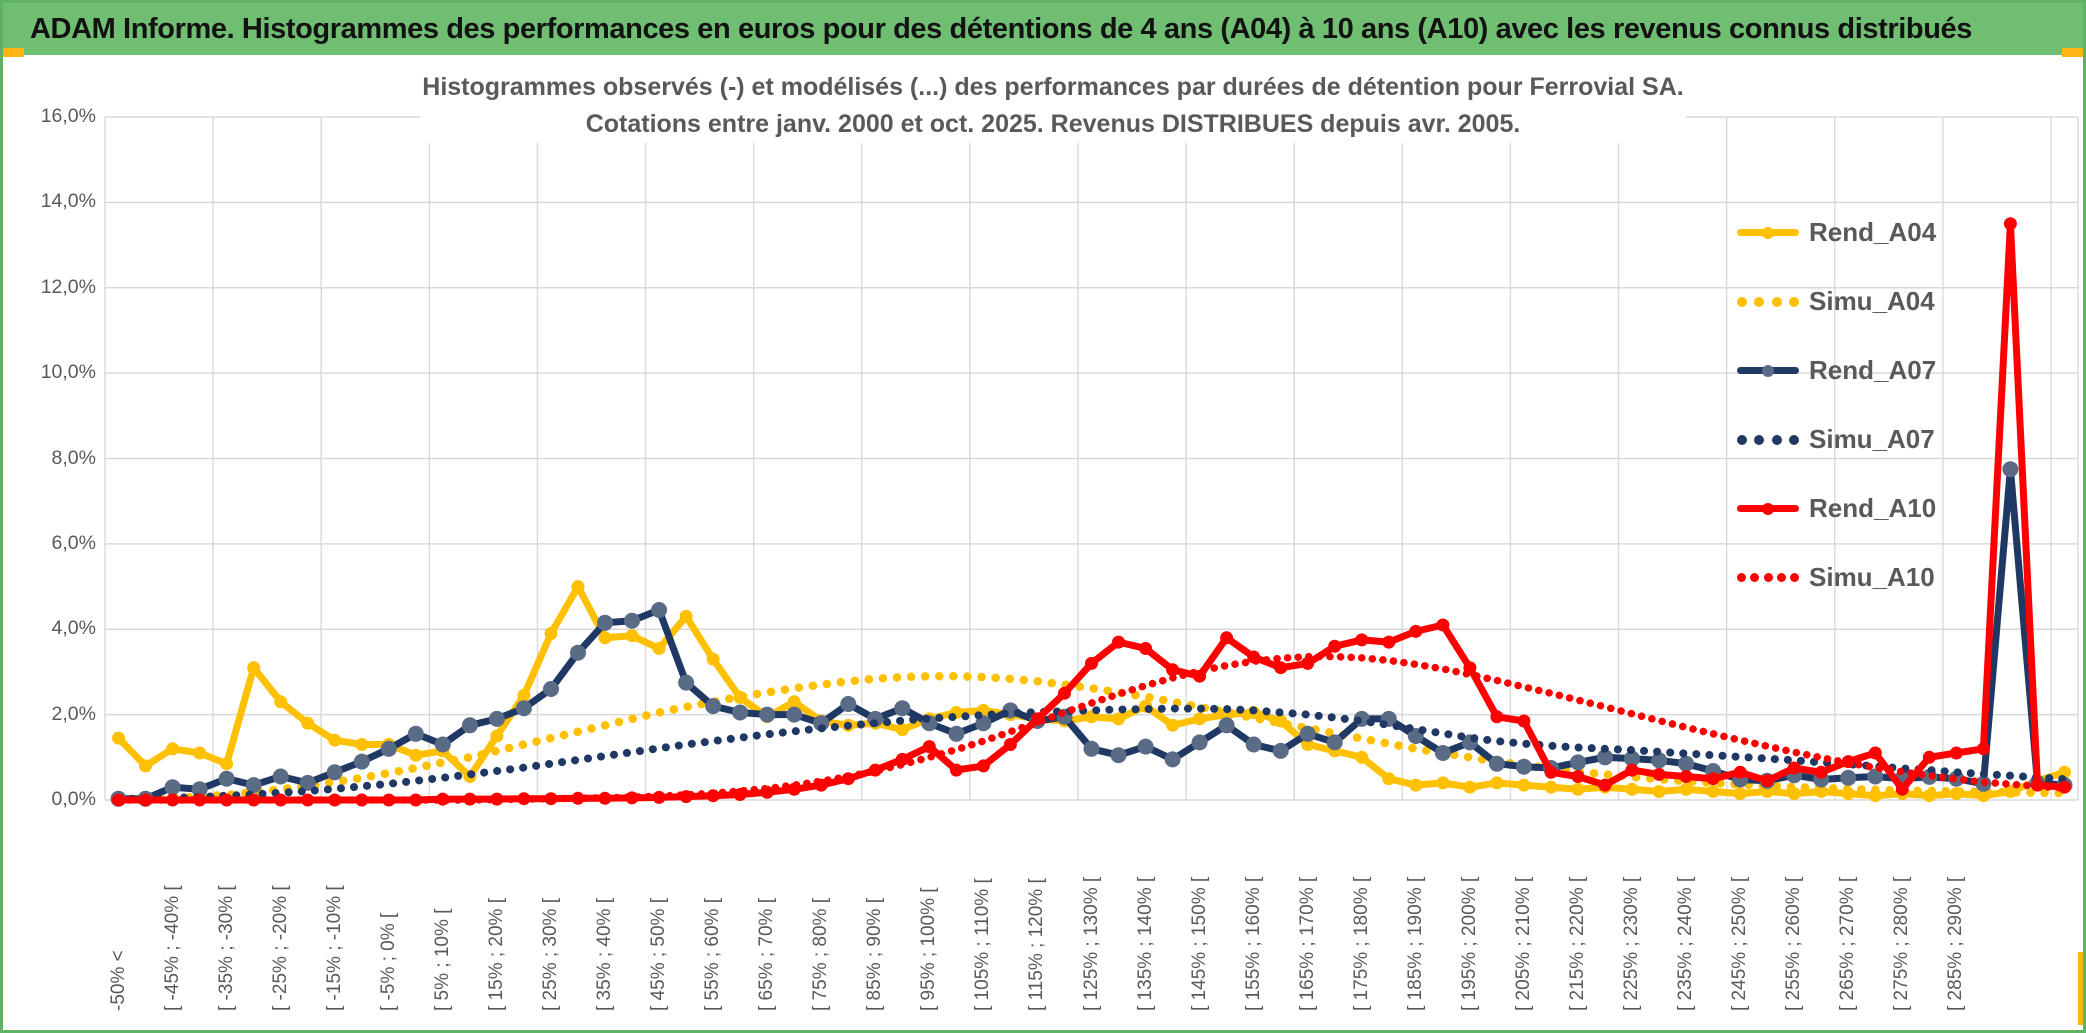 The width and height of the screenshot is (2086, 1033). Describe the element at coordinates (68, 201) in the screenshot. I see `y-tick-label: 14,0%` at that location.